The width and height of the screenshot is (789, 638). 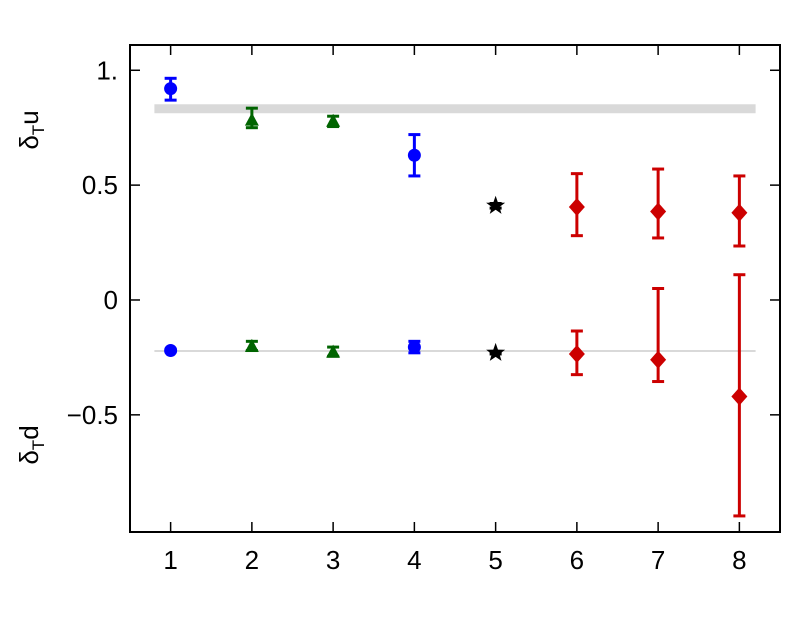 I want to click on y-label-lower: δTd, so click(x=31, y=444).